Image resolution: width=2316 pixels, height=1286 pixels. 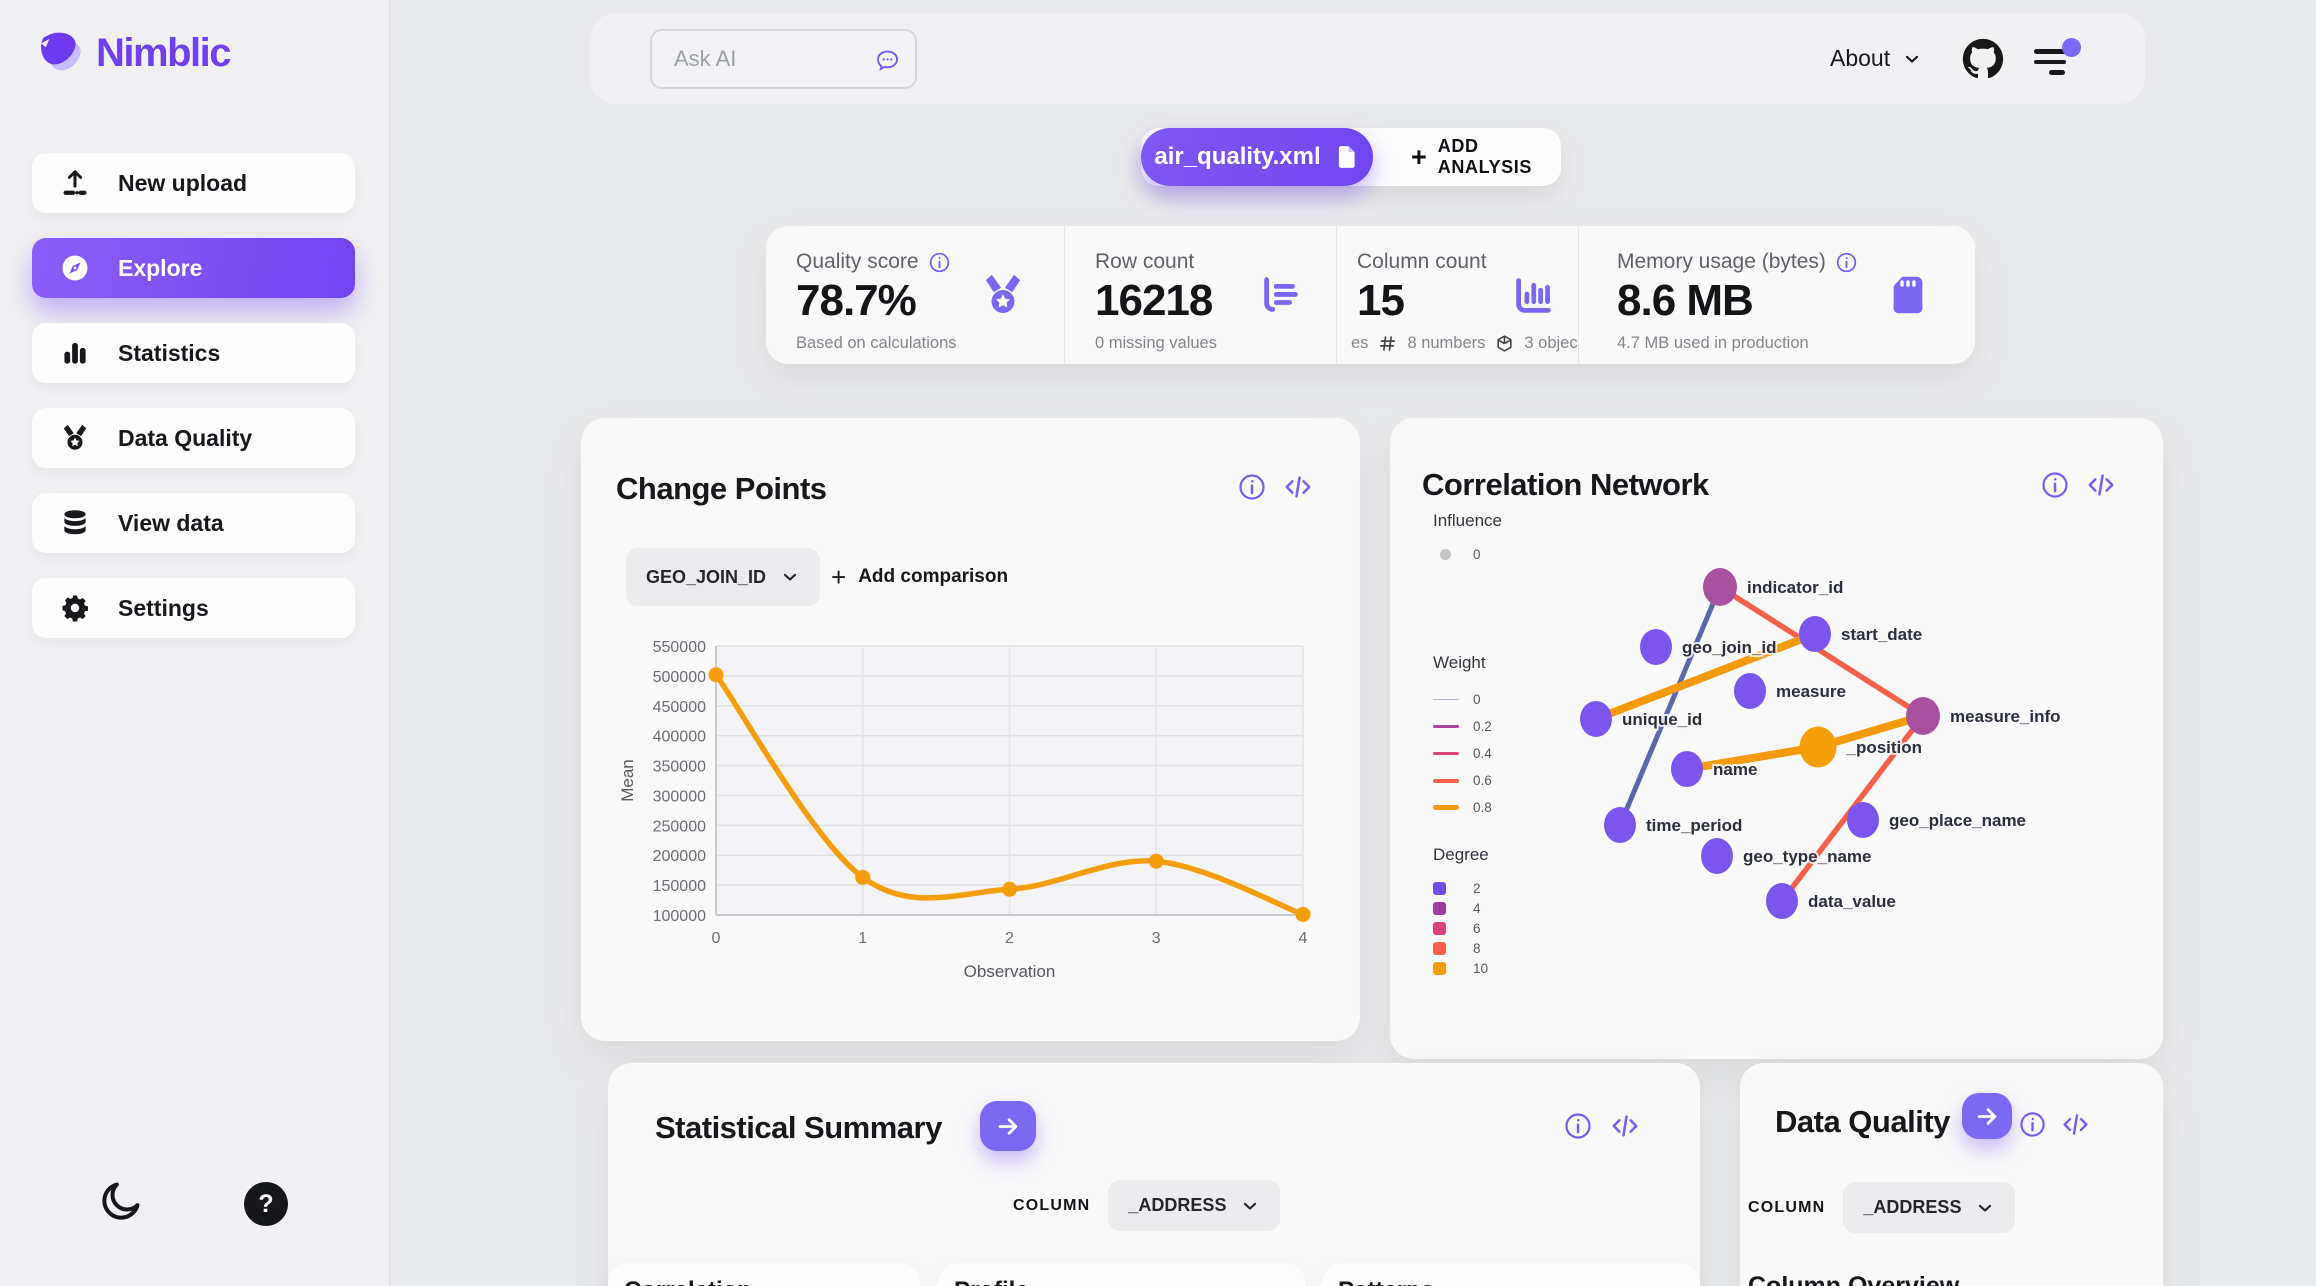 What do you see at coordinates (1511, 1274) in the screenshot?
I see `summary-section-patterns: Patterns` at bounding box center [1511, 1274].